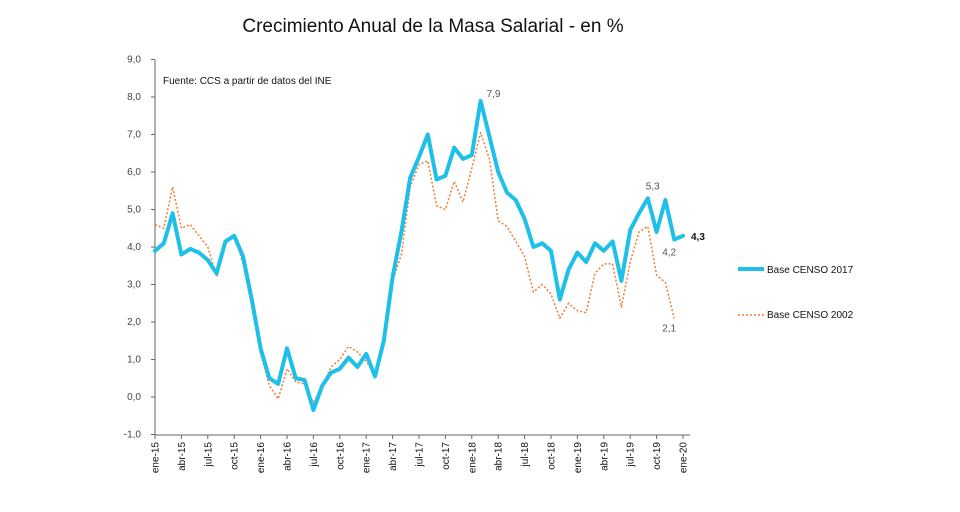 The image size is (960, 512). I want to click on x-tick-label: abr-18, so click(499, 456).